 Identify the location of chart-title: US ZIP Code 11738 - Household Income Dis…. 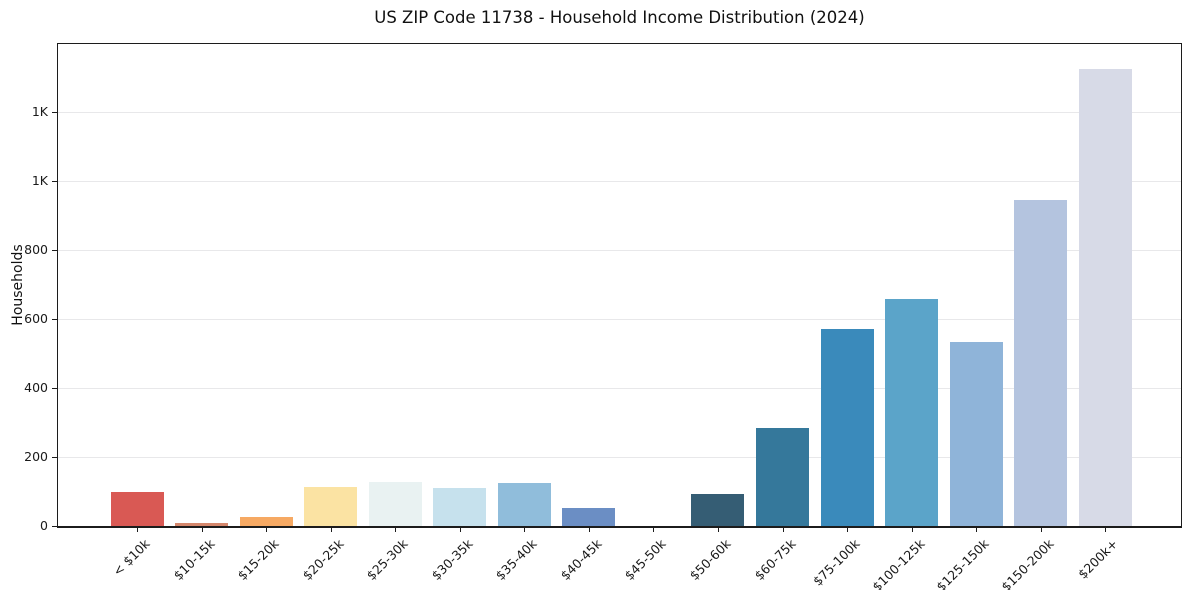
(619, 17).